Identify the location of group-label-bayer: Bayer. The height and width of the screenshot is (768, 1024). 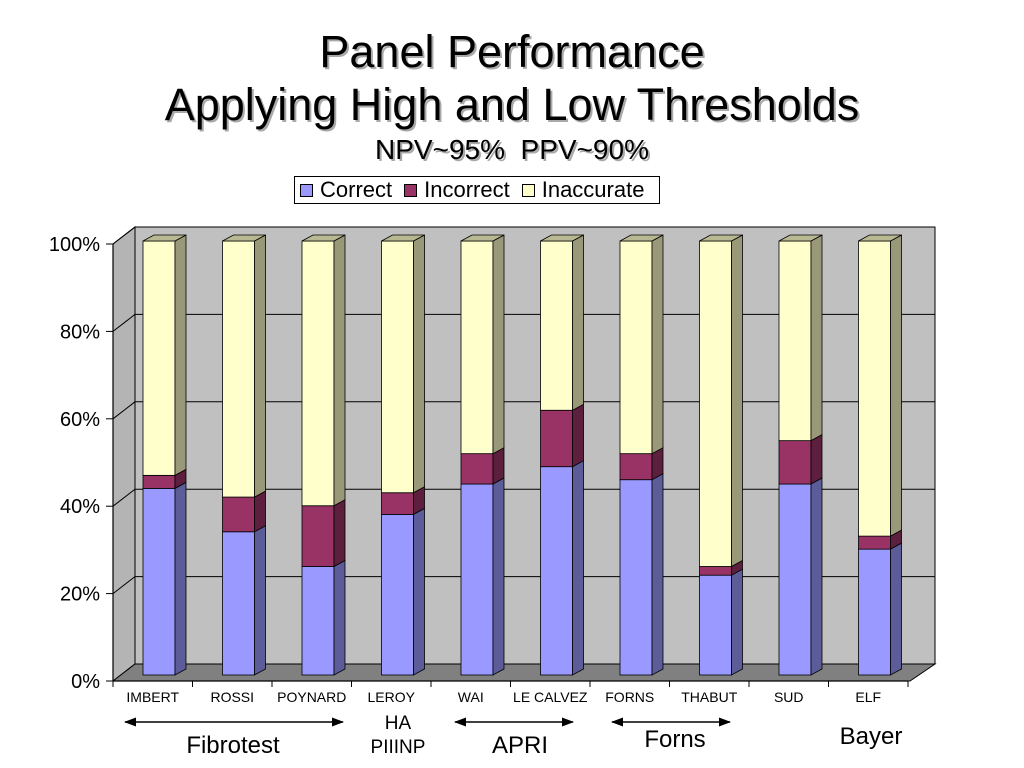
(871, 736).